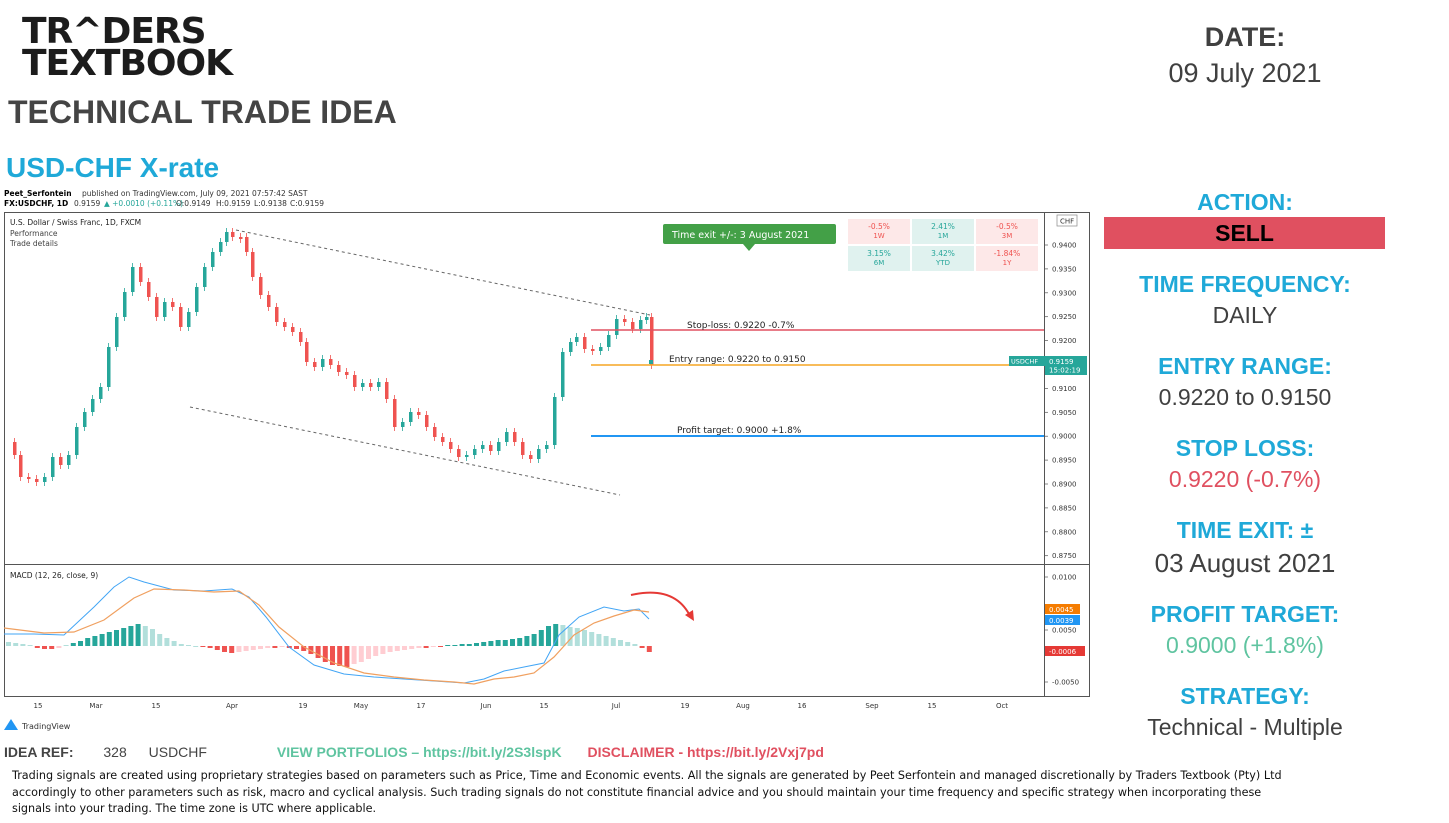 The width and height of the screenshot is (1449, 823). What do you see at coordinates (95, 706) in the screenshot?
I see `date-tick-label: Mar` at bounding box center [95, 706].